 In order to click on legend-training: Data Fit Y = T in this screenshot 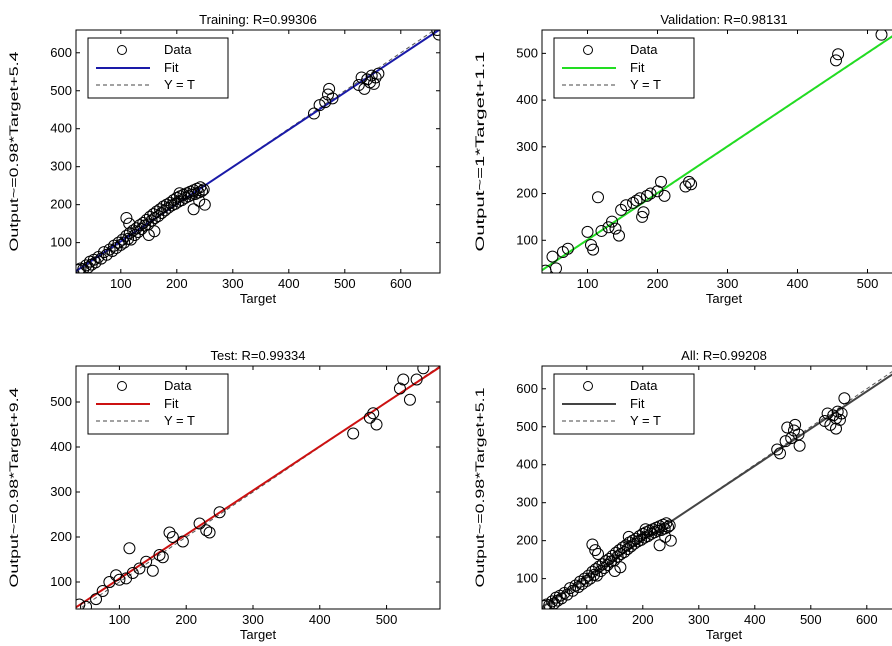, I will do `click(158, 68)`.